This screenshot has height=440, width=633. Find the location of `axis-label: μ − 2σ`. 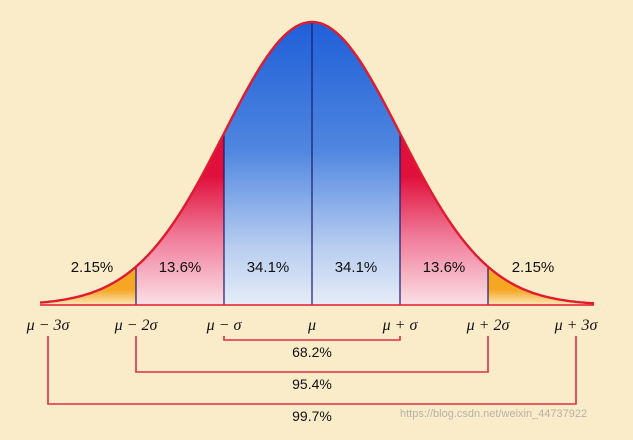

axis-label: μ − 2σ is located at coordinates (136, 325).